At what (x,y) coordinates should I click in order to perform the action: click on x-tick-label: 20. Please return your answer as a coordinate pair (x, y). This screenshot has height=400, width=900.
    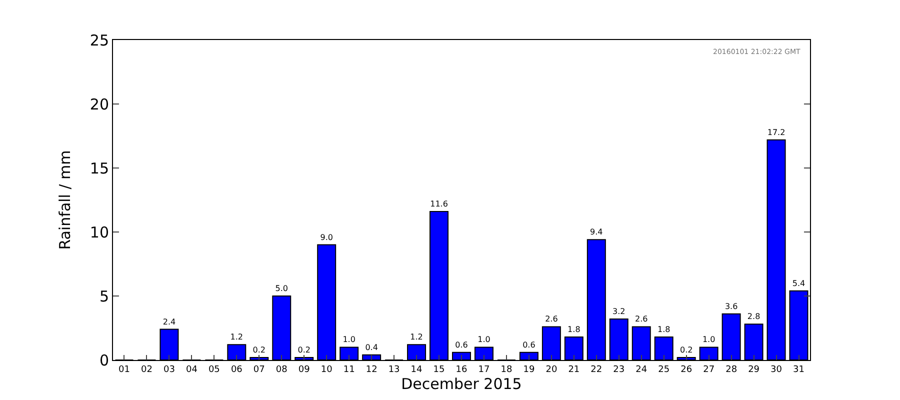
    Looking at the image, I should click on (552, 369).